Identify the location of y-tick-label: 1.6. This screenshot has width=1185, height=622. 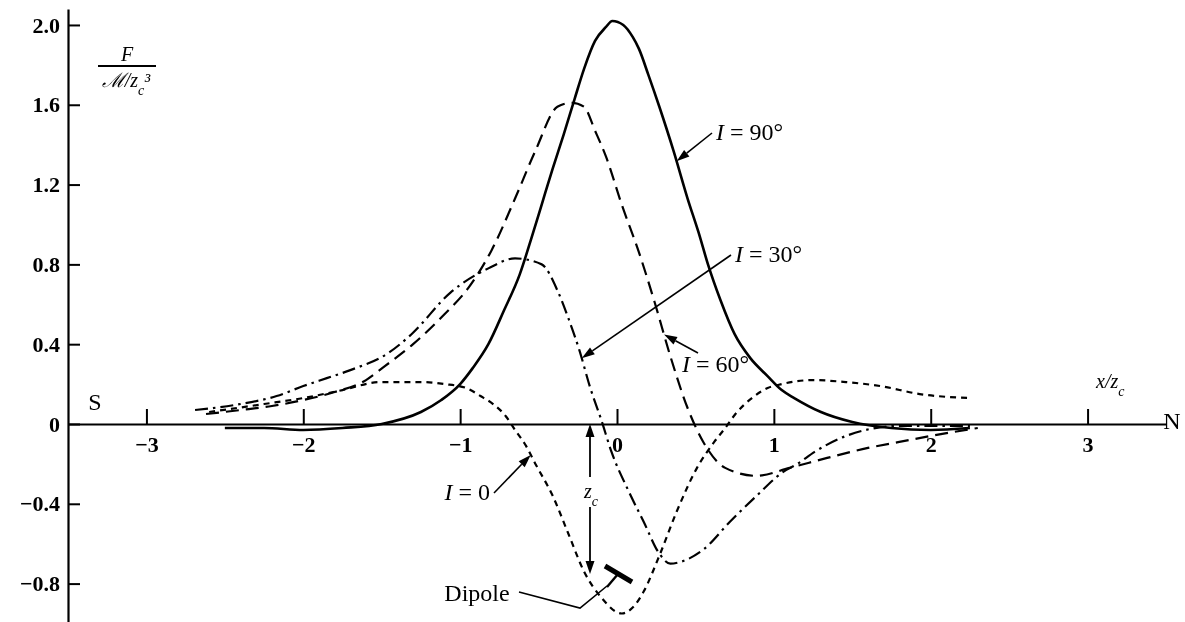
(46, 105).